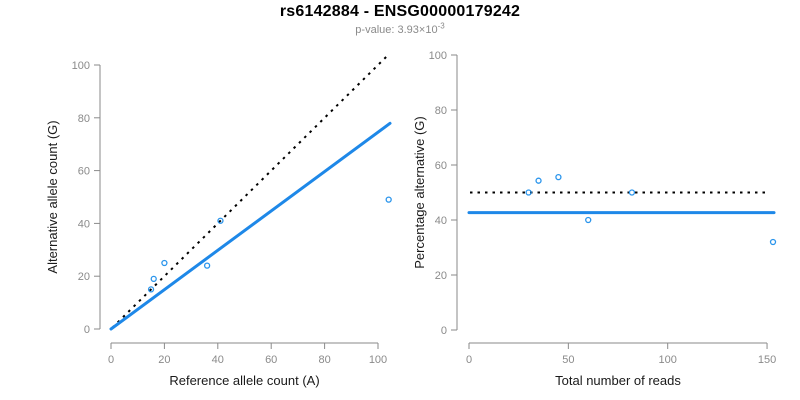 This screenshot has height=400, width=800. Describe the element at coordinates (164, 360) in the screenshot. I see `x-tick-label: 20` at that location.